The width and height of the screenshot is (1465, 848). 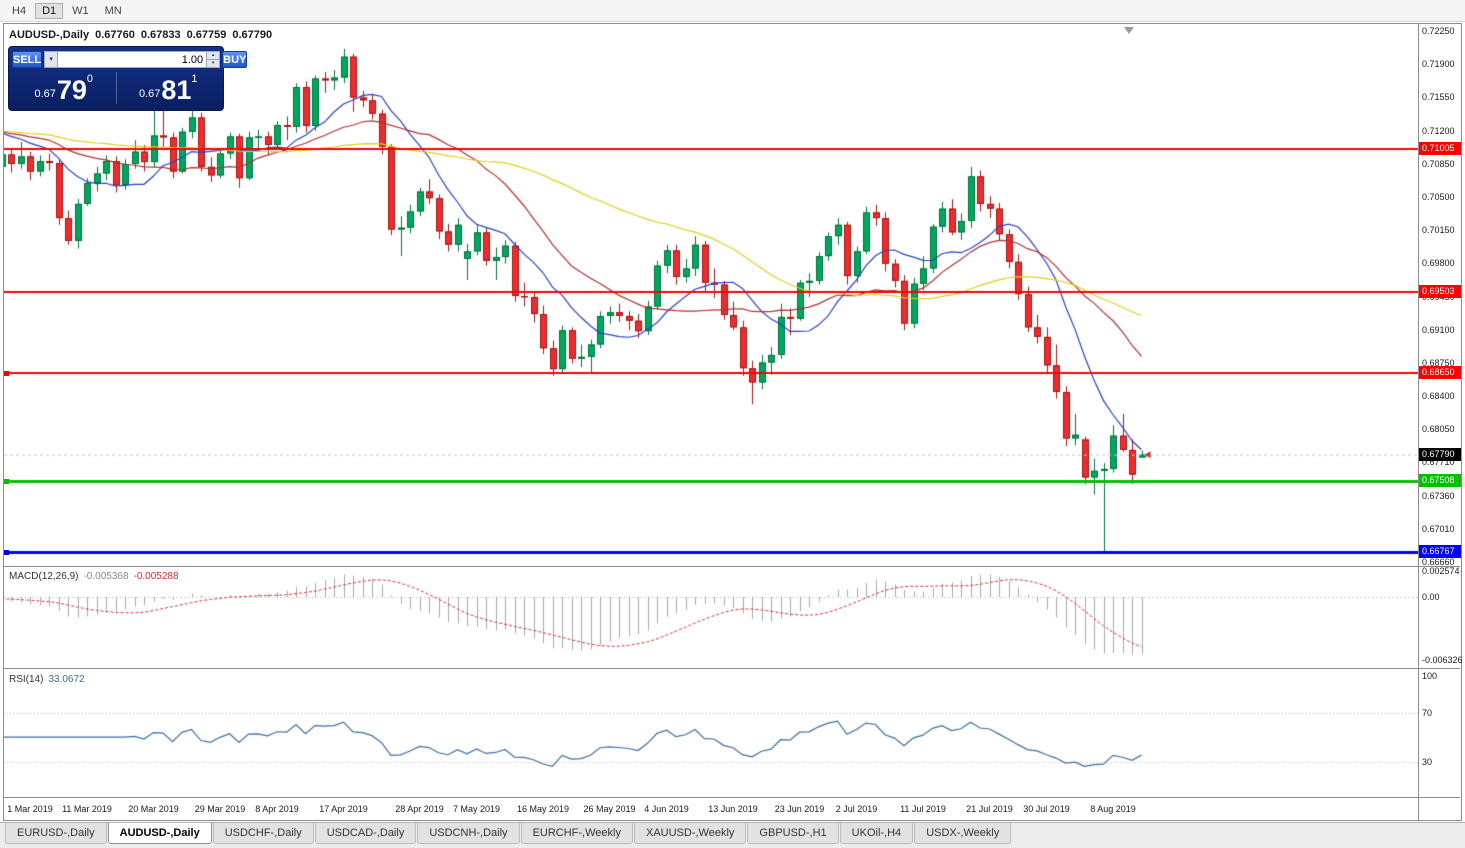 I want to click on macd-pane-divider, so click(x=732, y=566).